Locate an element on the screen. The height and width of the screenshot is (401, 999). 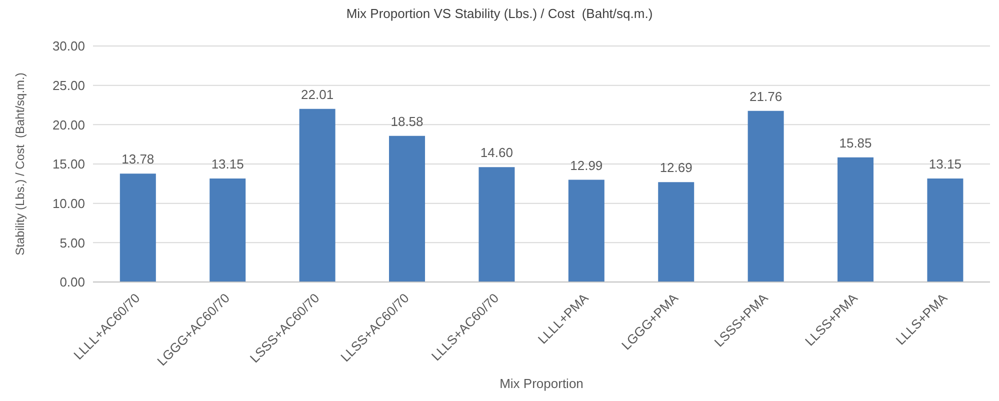
data-label: 22.01 is located at coordinates (317, 94).